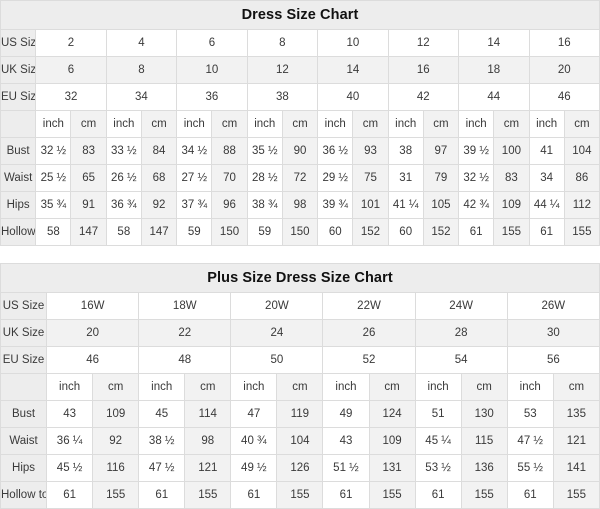  Describe the element at coordinates (335, 205) in the screenshot. I see `measure-value-cell: 39 ¾` at that location.